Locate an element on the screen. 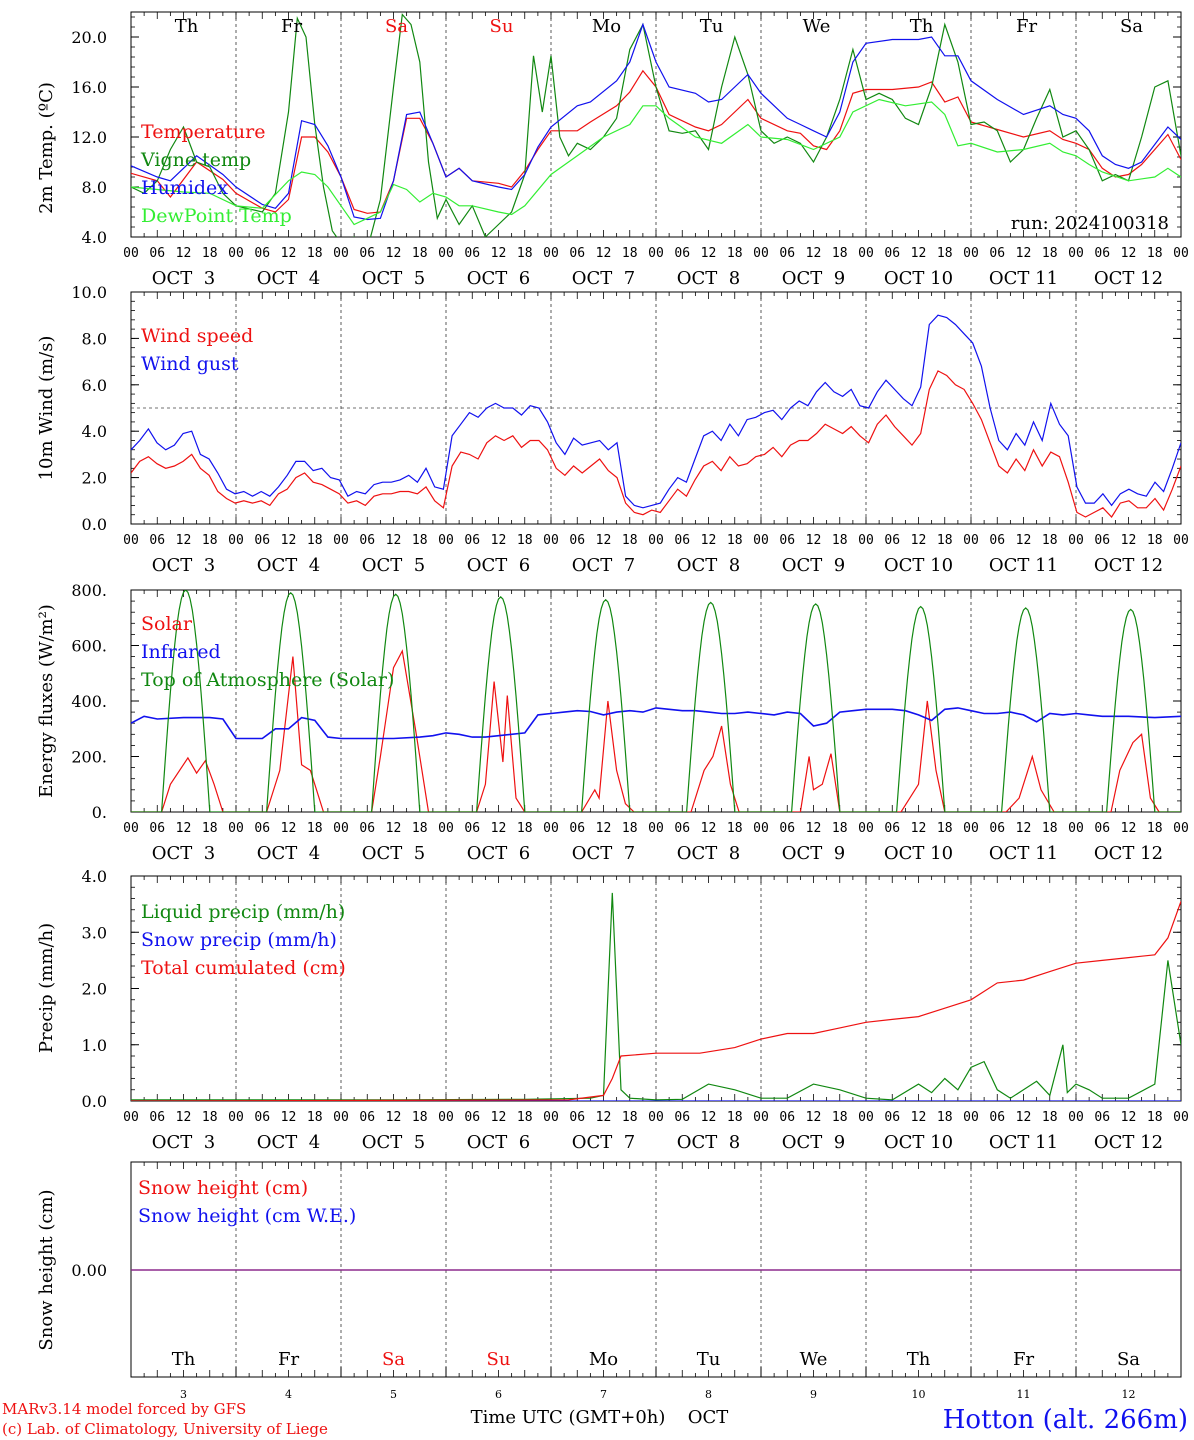  y-tick-label: 6.0 is located at coordinates (94, 385).